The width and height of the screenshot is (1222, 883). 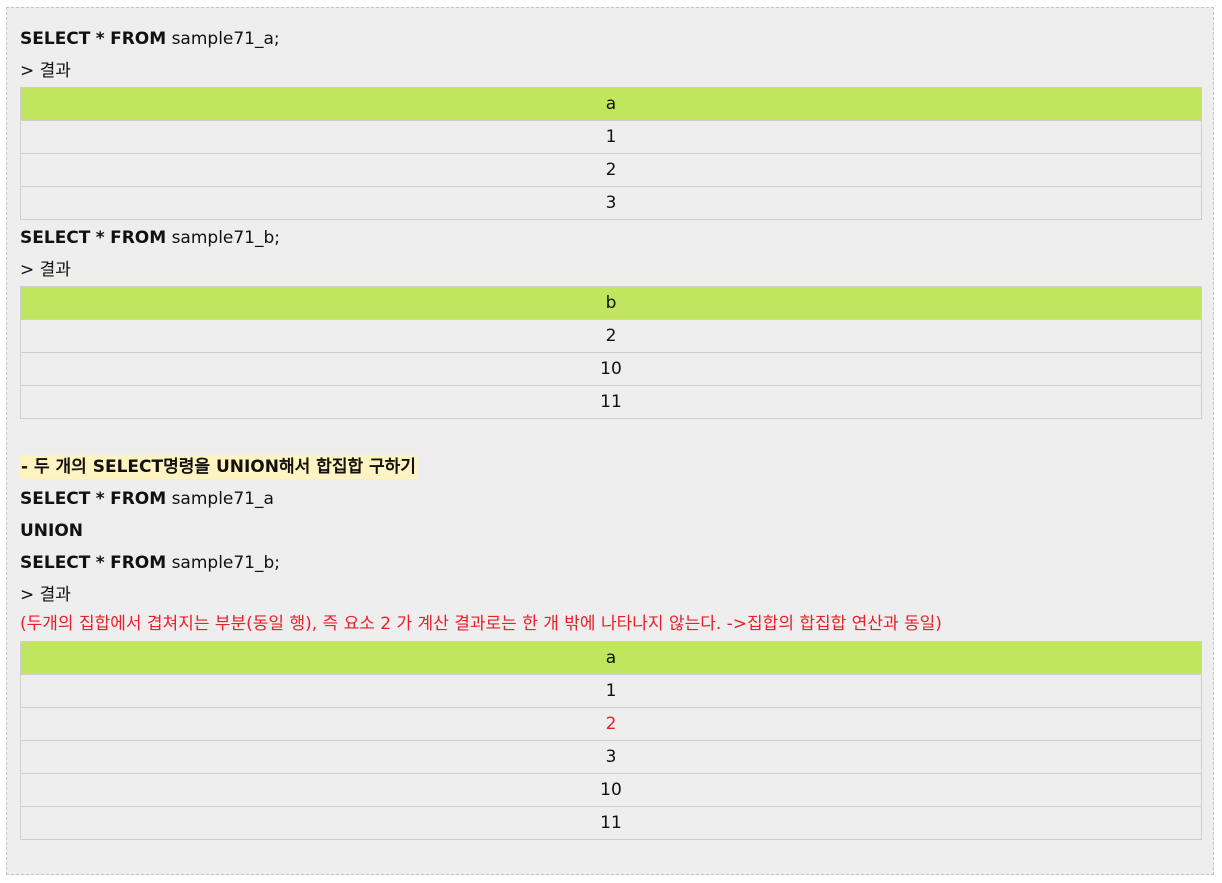 I want to click on table-cell-highlighted: 2, so click(x=611, y=724).